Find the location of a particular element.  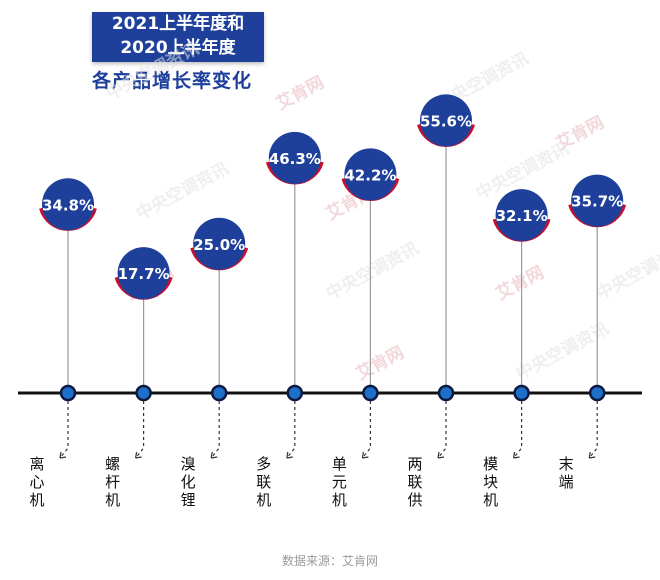

value-label: 34.8% is located at coordinates (68, 205).